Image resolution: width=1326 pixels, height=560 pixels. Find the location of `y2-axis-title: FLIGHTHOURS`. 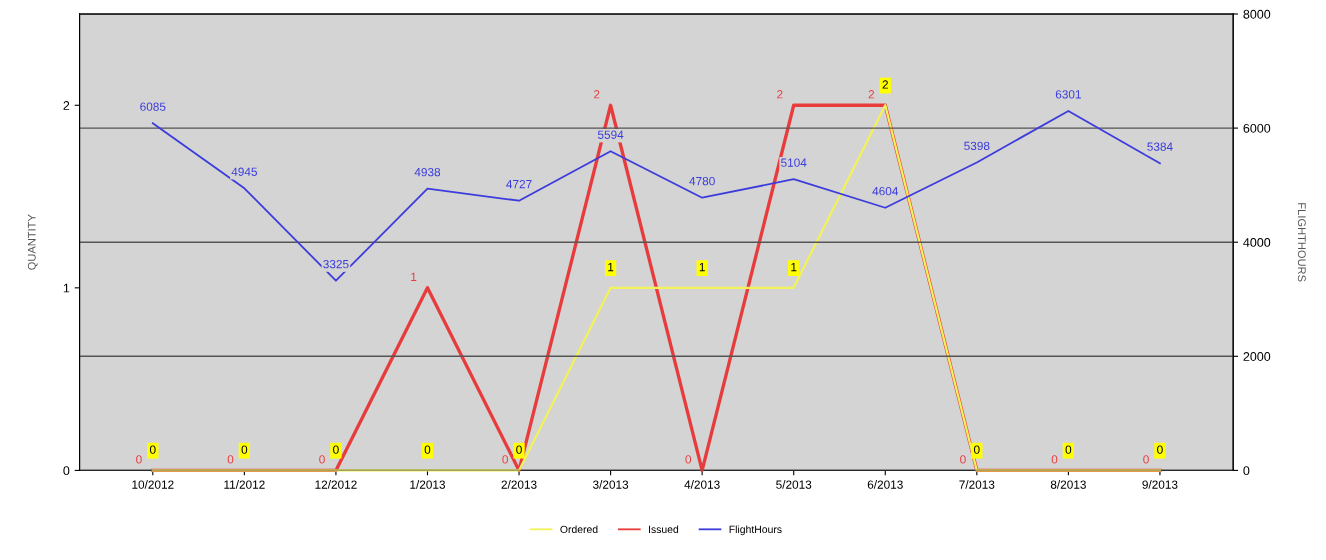

y2-axis-title: FLIGHTHOURS is located at coordinates (1301, 242).